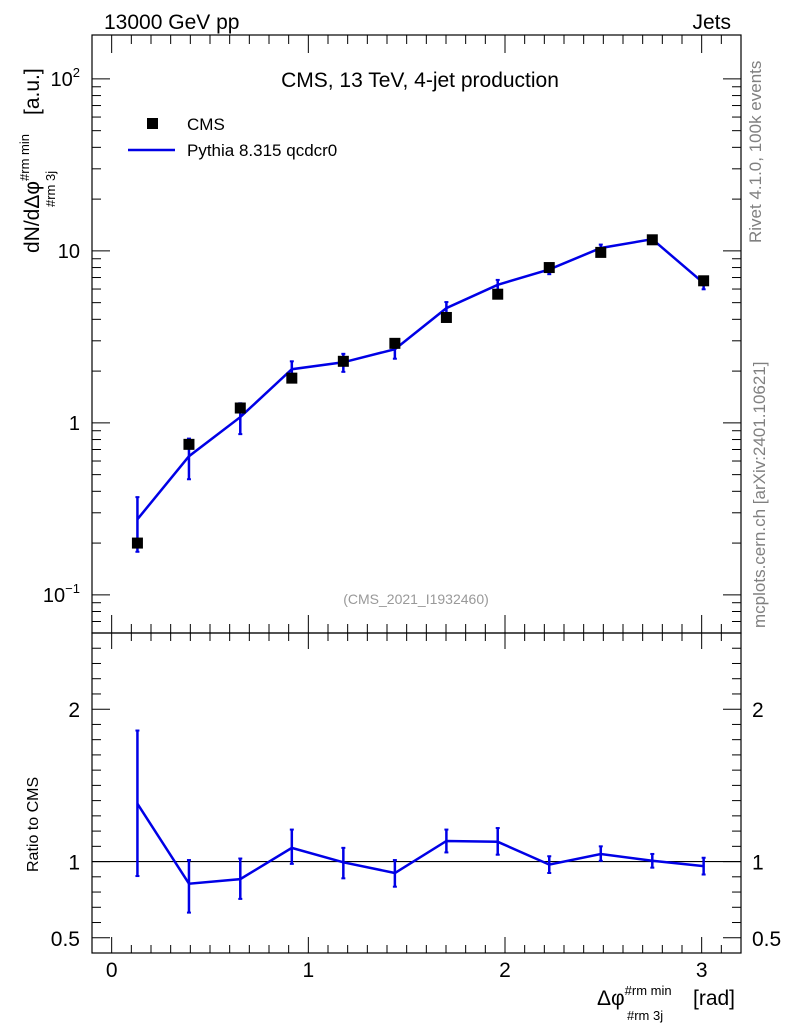 The image size is (786, 1024). Describe the element at coordinates (262, 150) in the screenshot. I see `legend-pythia-label: Pythia 8.315 qcdcr0` at that location.